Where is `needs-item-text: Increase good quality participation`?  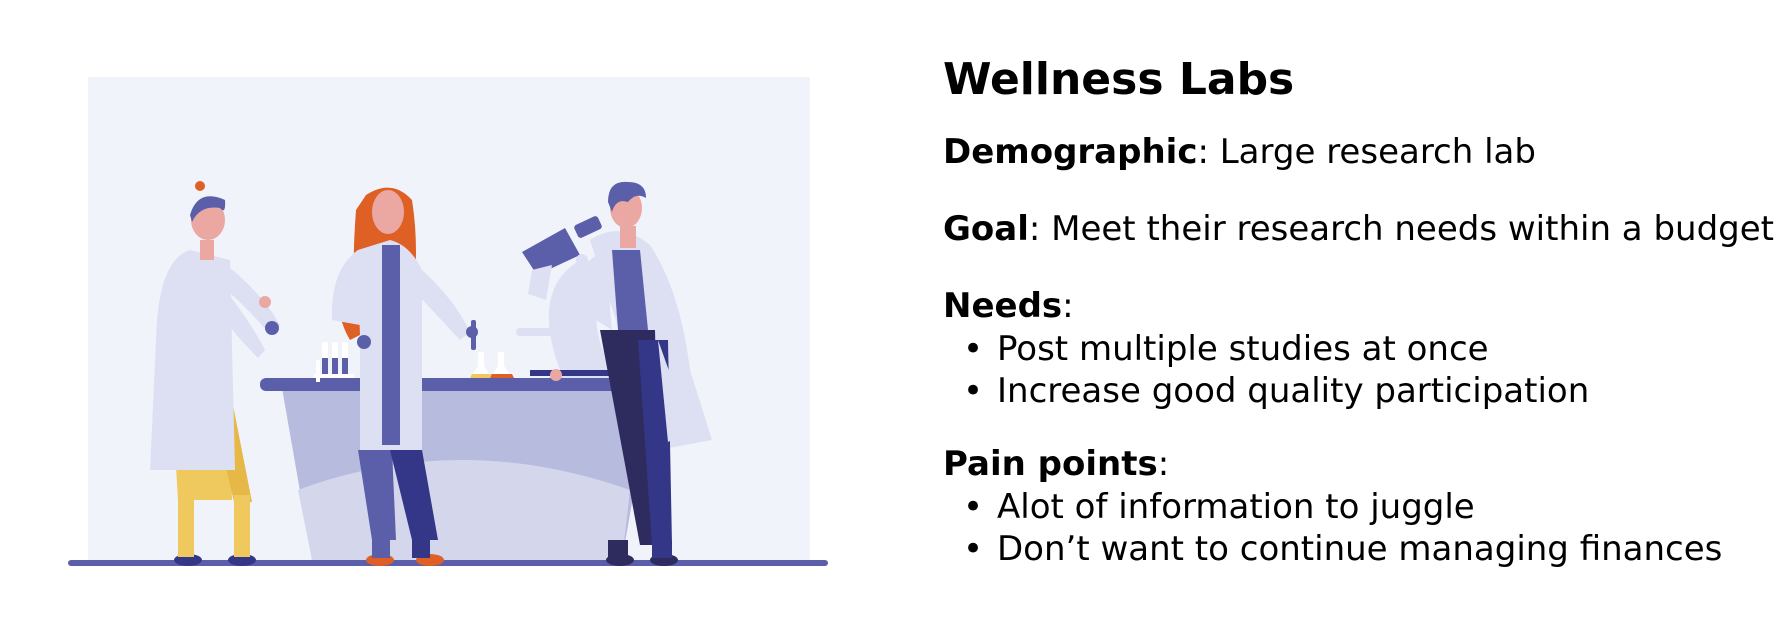
needs-item-text: Increase good quality participation is located at coordinates (1293, 391).